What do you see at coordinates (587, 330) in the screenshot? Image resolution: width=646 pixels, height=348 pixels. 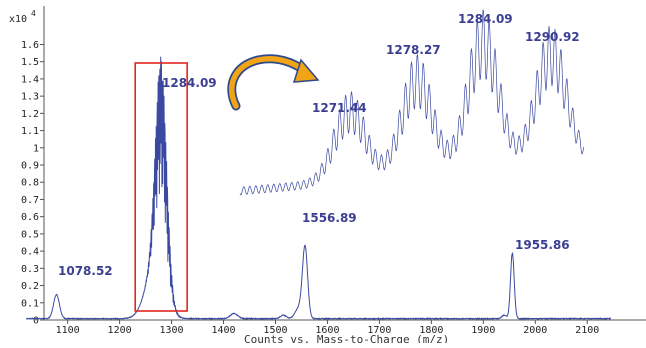 I see `x-tick-label: 2100` at bounding box center [587, 330].